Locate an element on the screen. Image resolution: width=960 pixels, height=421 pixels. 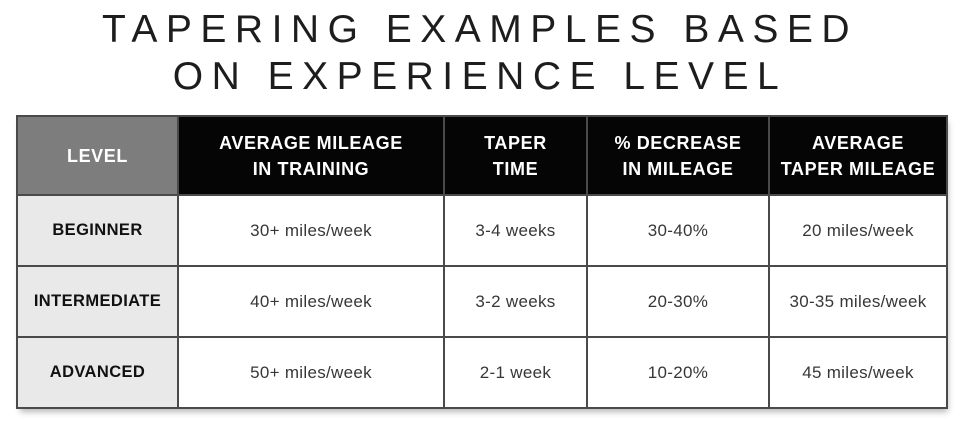
header-percent-decrease-in-mileage: % DECREASE IN MILEAGE is located at coordinates (678, 155).